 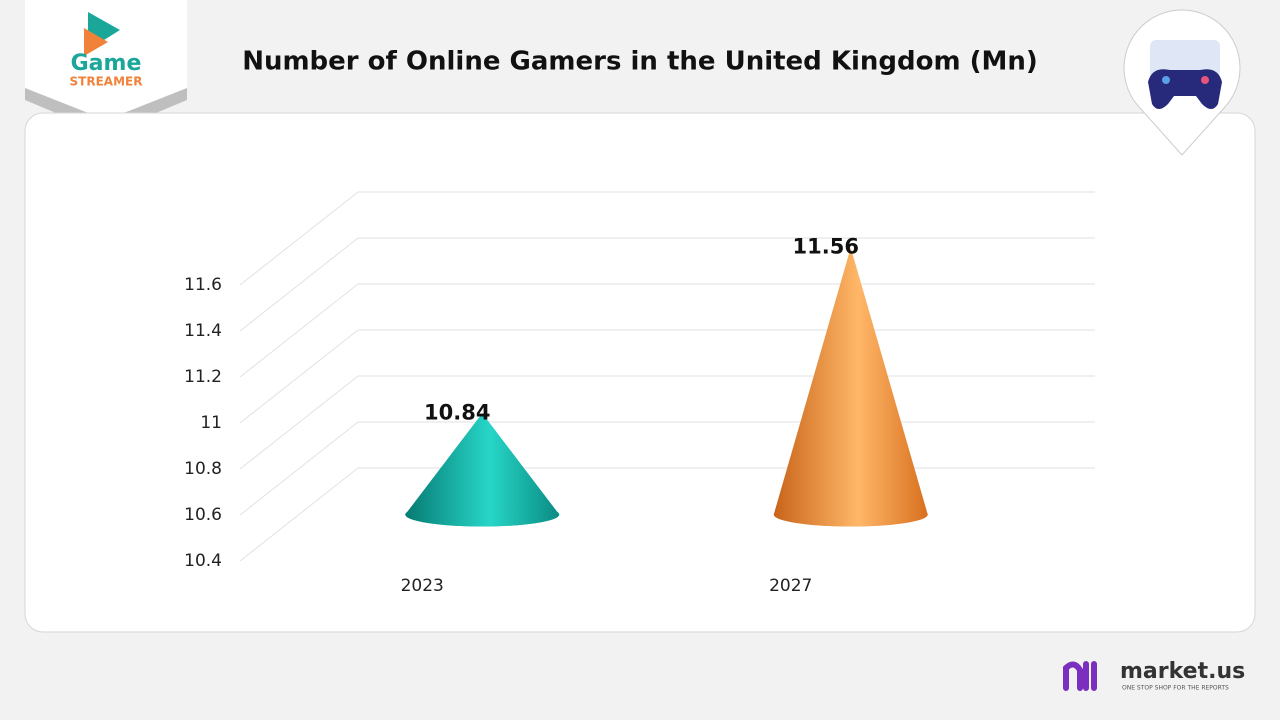 What do you see at coordinates (96, 42) in the screenshot?
I see `logo-icon` at bounding box center [96, 42].